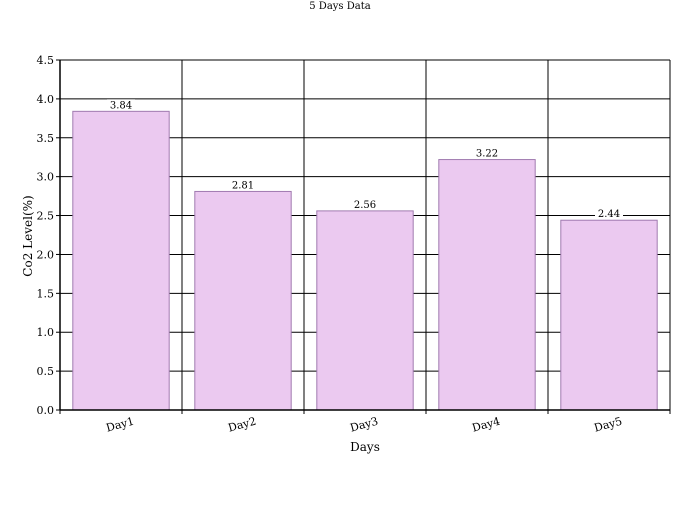  What do you see at coordinates (46, 293) in the screenshot?
I see `y-tick-label: 1.5` at bounding box center [46, 293].